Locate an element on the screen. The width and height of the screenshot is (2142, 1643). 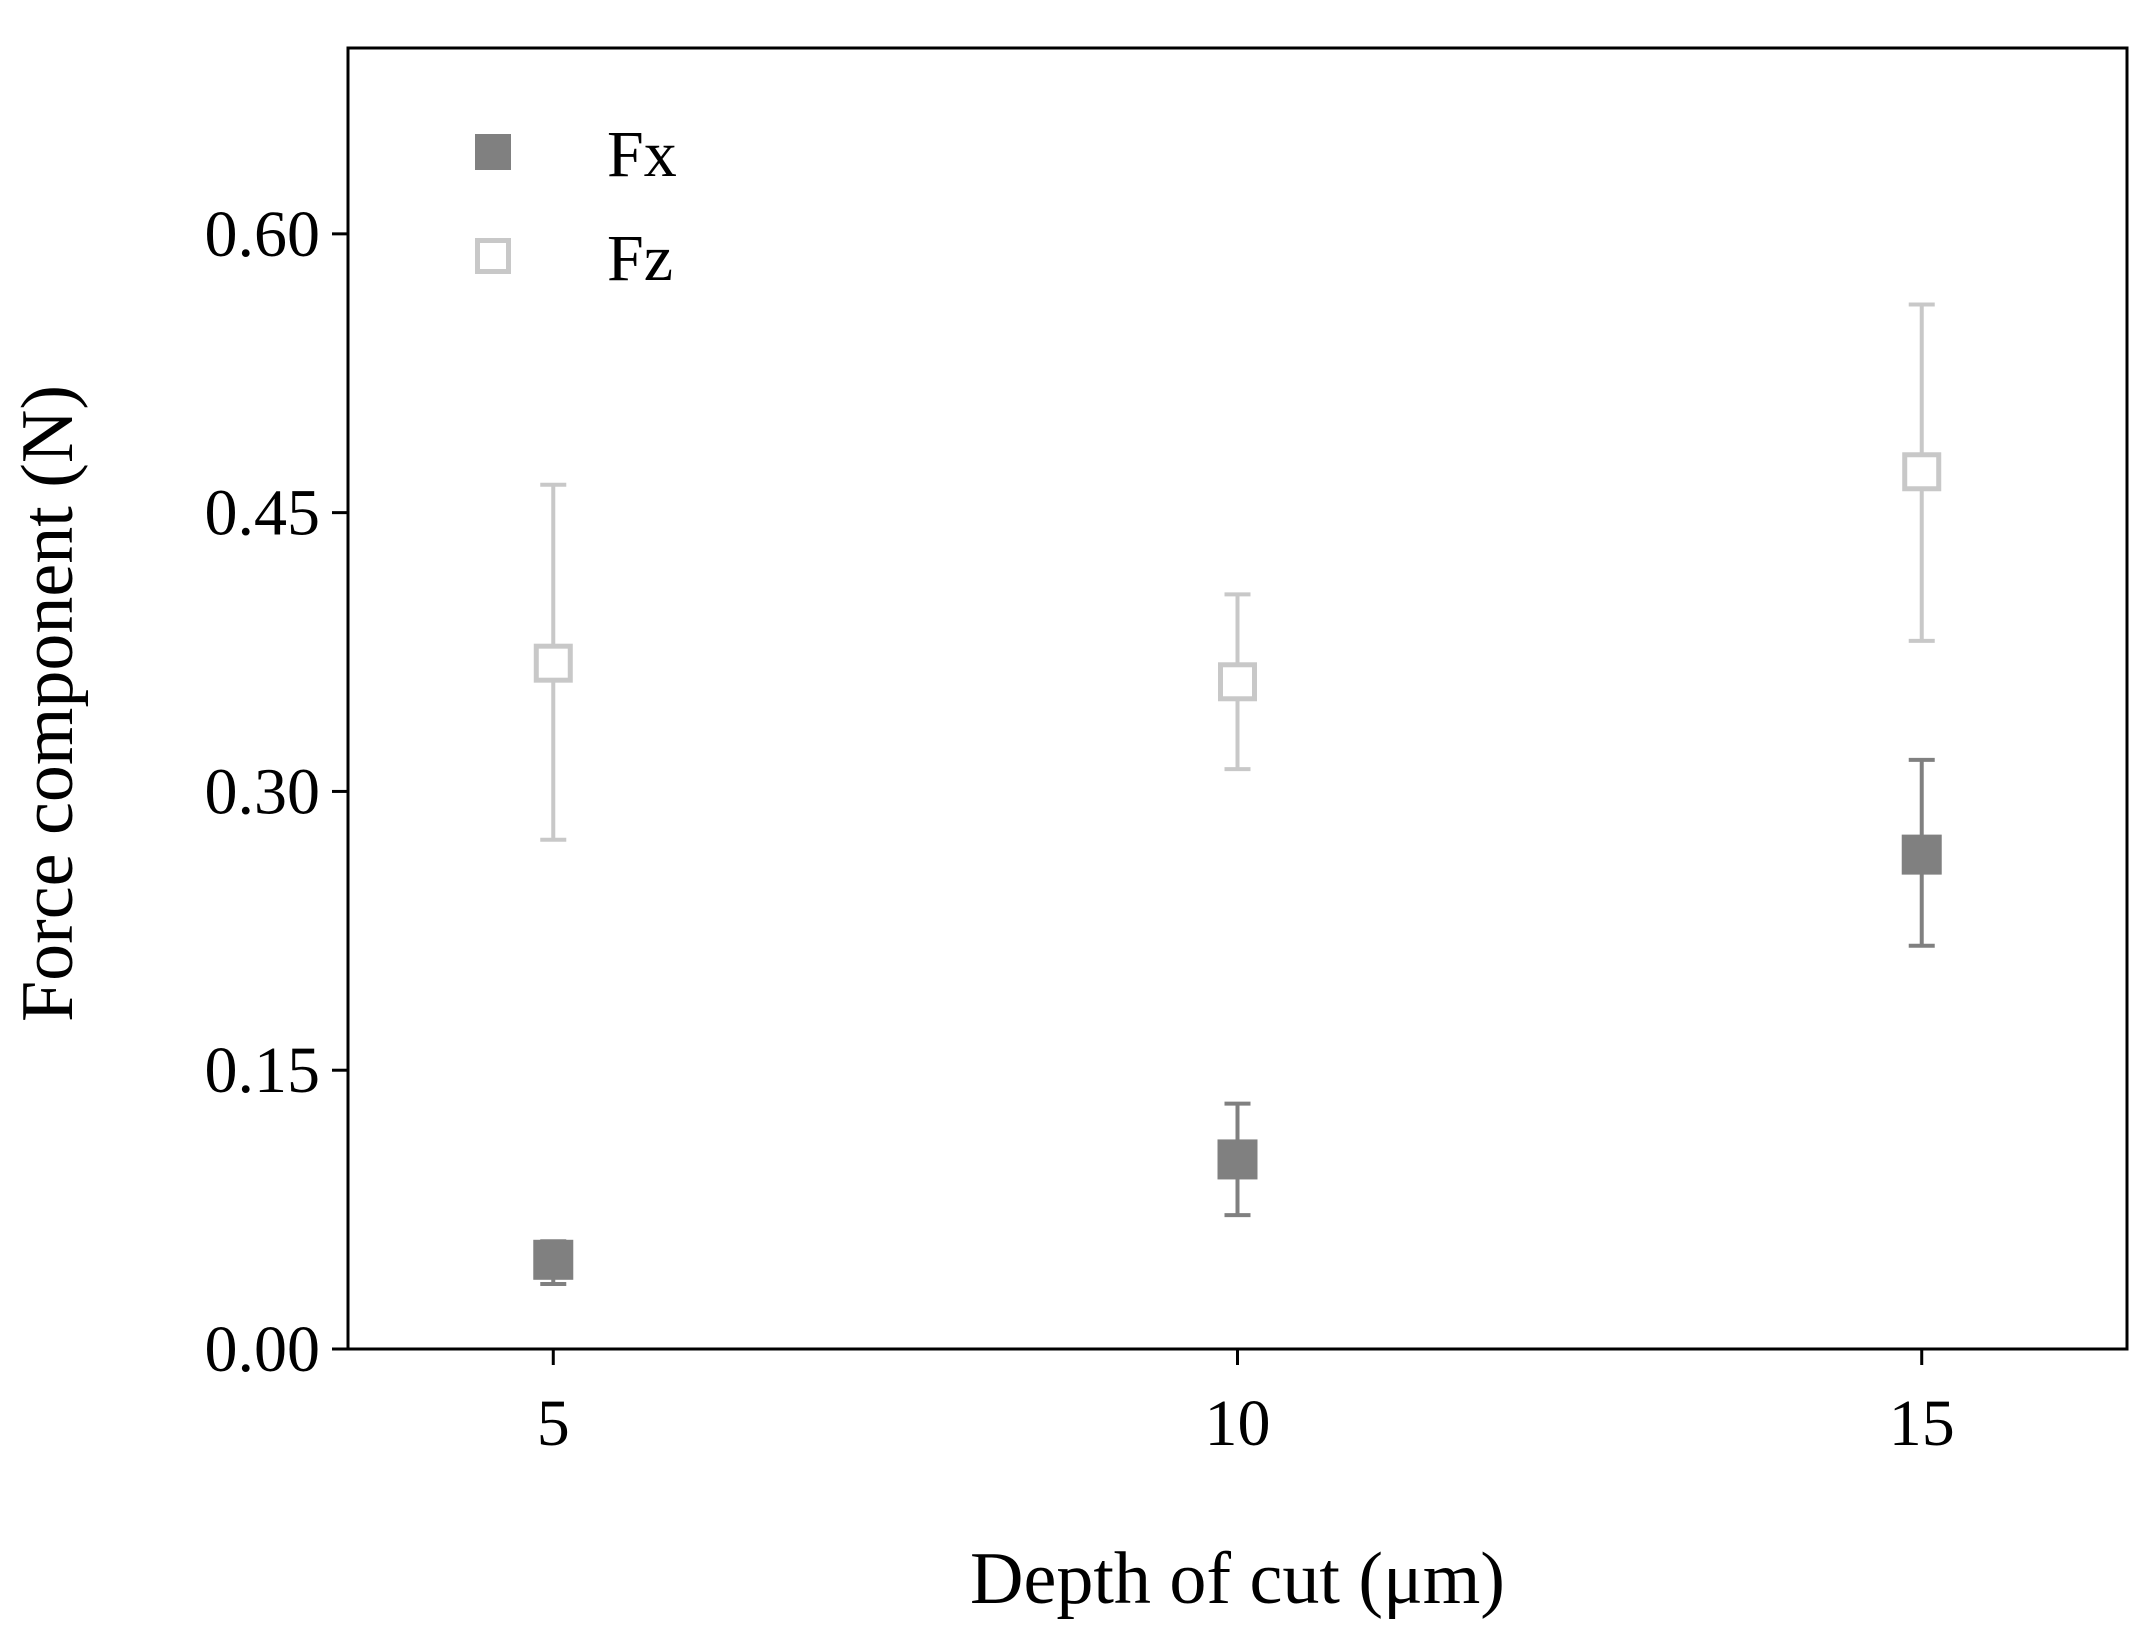
y-tick-label: 0.60 is located at coordinates (263, 234).